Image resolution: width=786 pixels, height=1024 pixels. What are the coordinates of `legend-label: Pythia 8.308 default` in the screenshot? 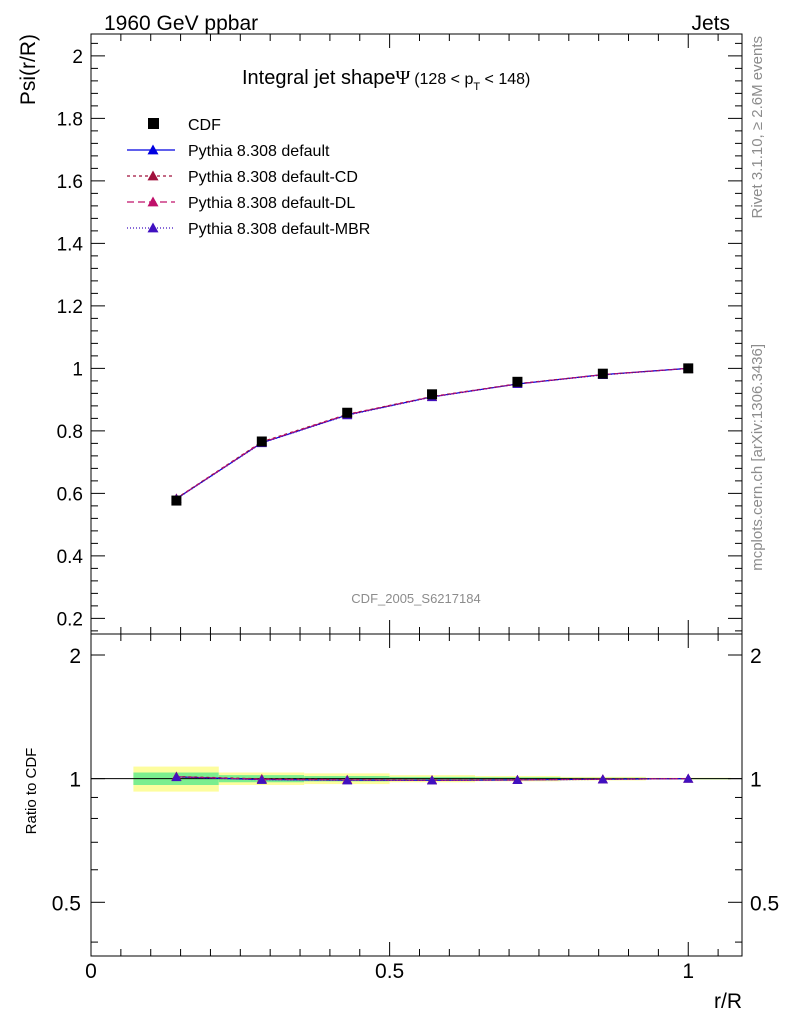 It's located at (259, 151).